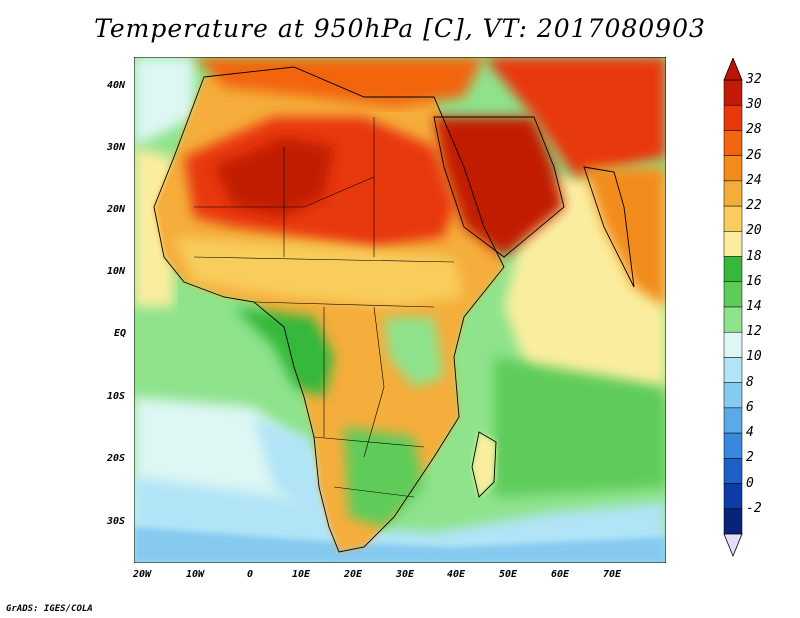  I want to click on colorbar-label: 10, so click(754, 357).